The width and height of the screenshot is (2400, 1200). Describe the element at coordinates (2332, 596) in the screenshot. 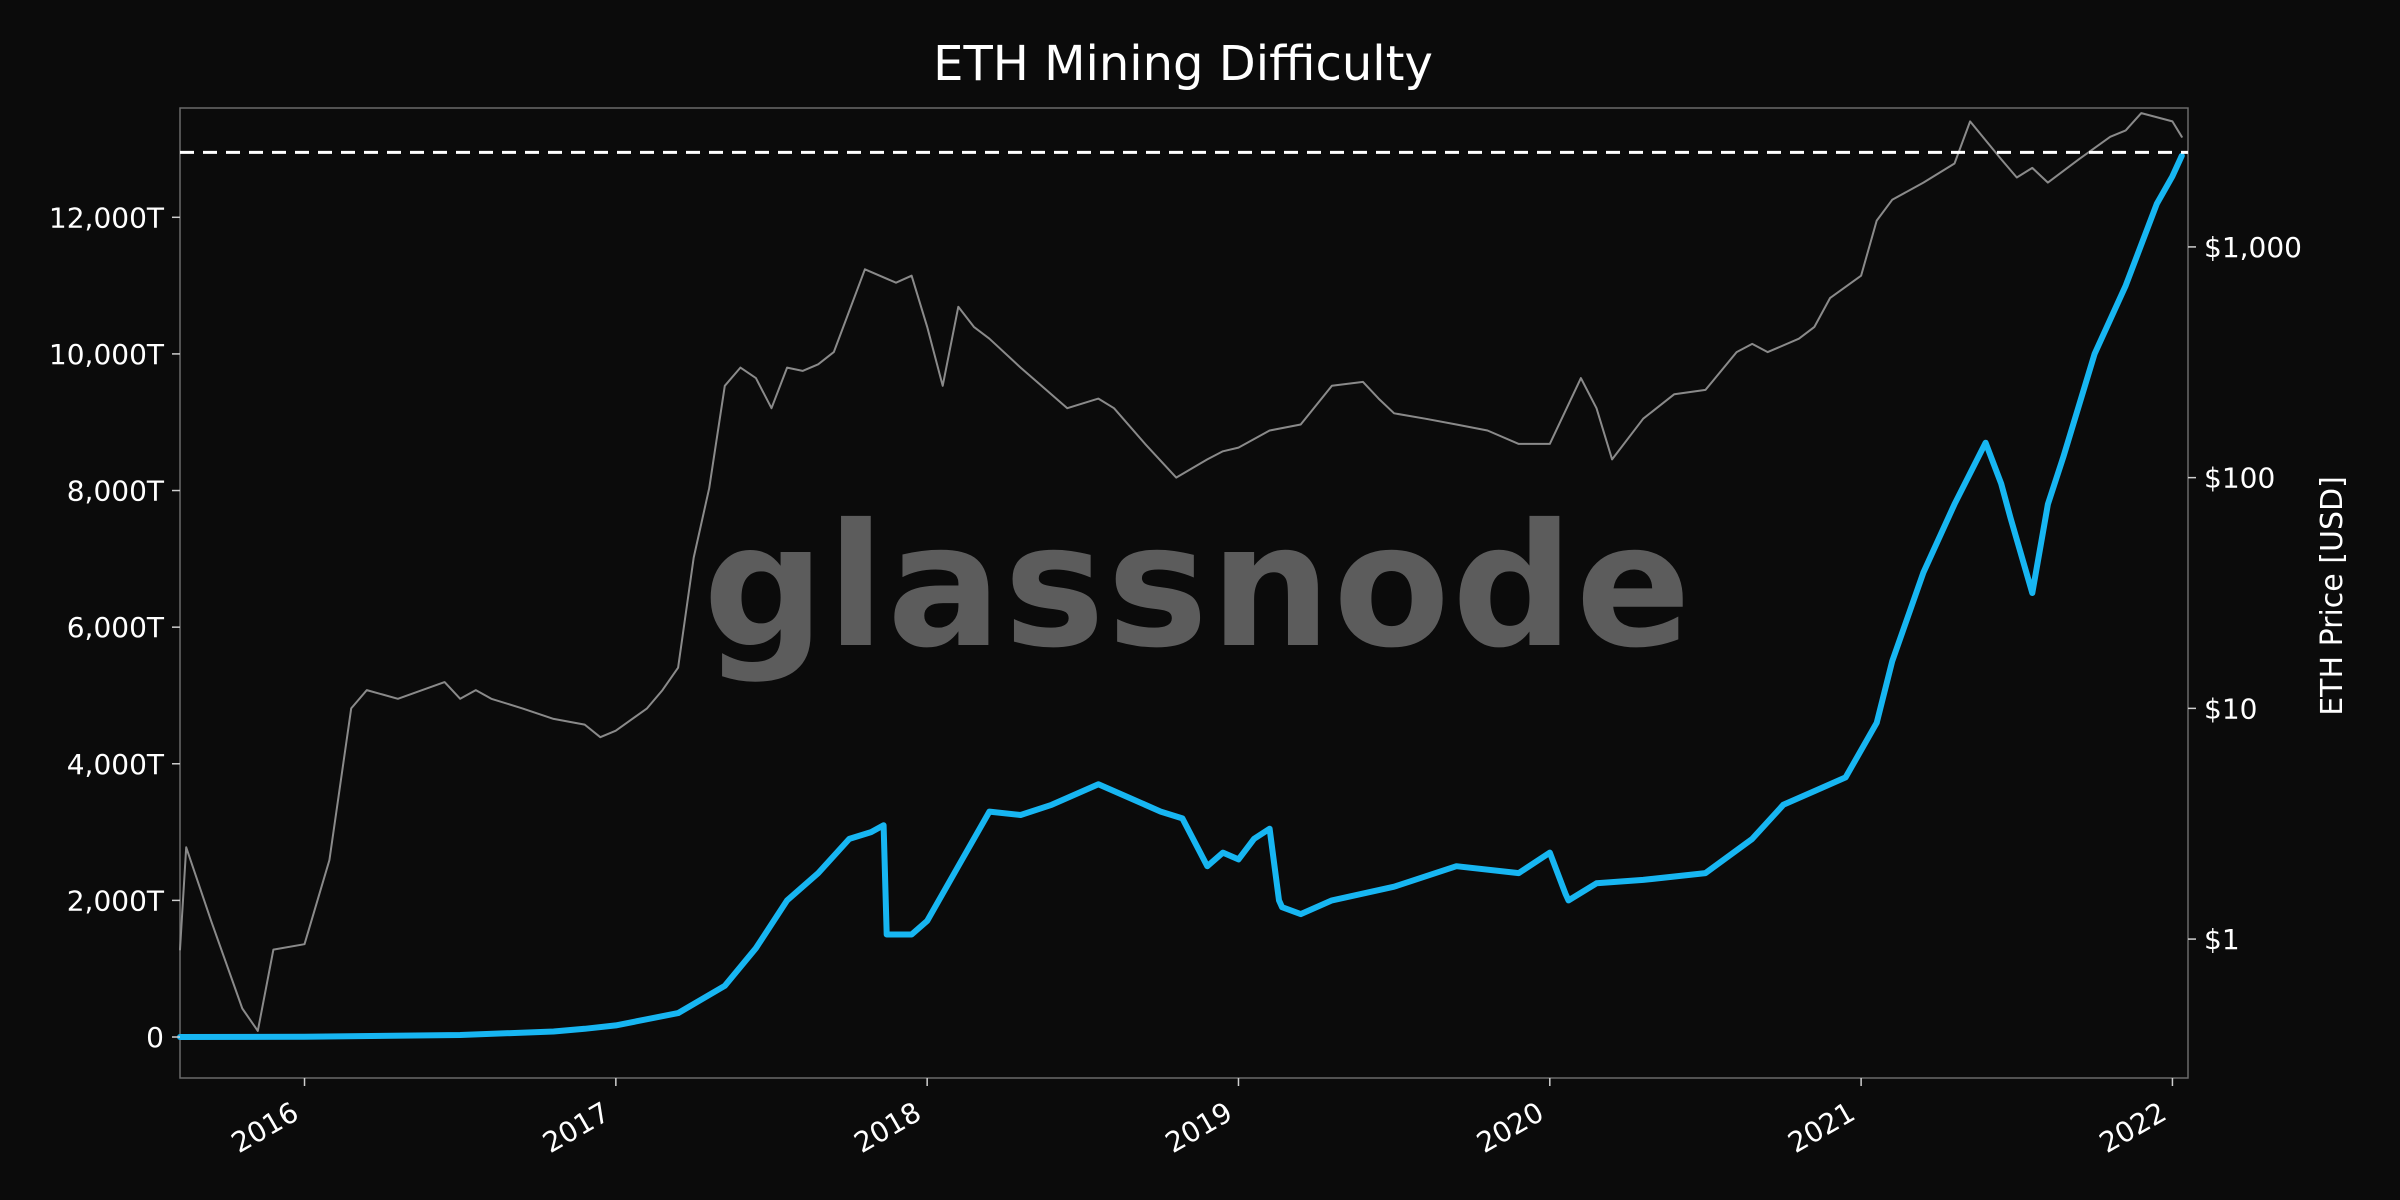

I see `right-axis-label: ETH Price [USD]` at that location.